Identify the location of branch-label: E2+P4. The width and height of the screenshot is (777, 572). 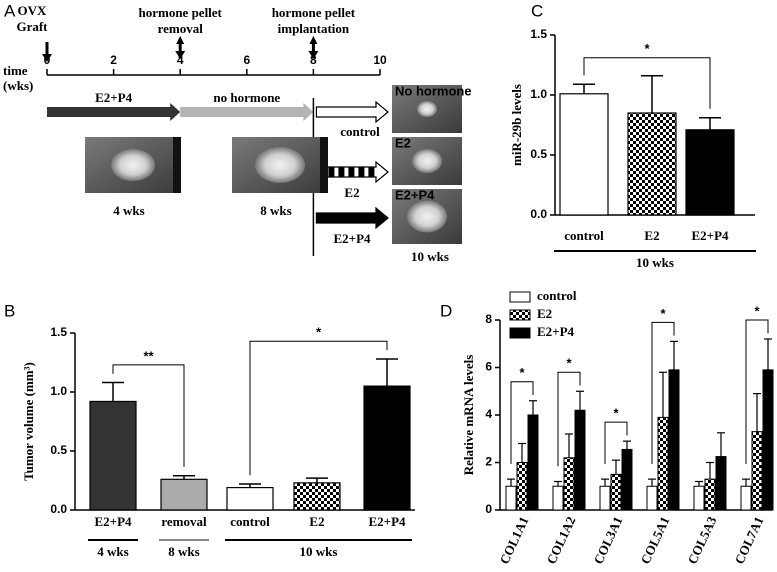
(352, 238).